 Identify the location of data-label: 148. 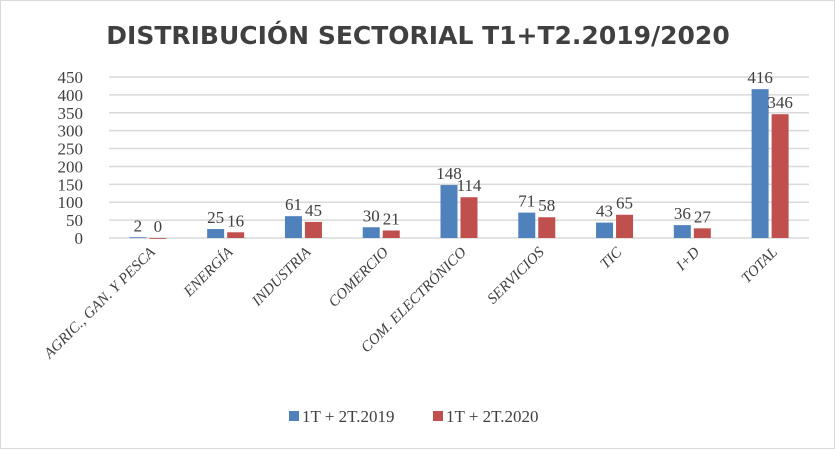
(449, 173).